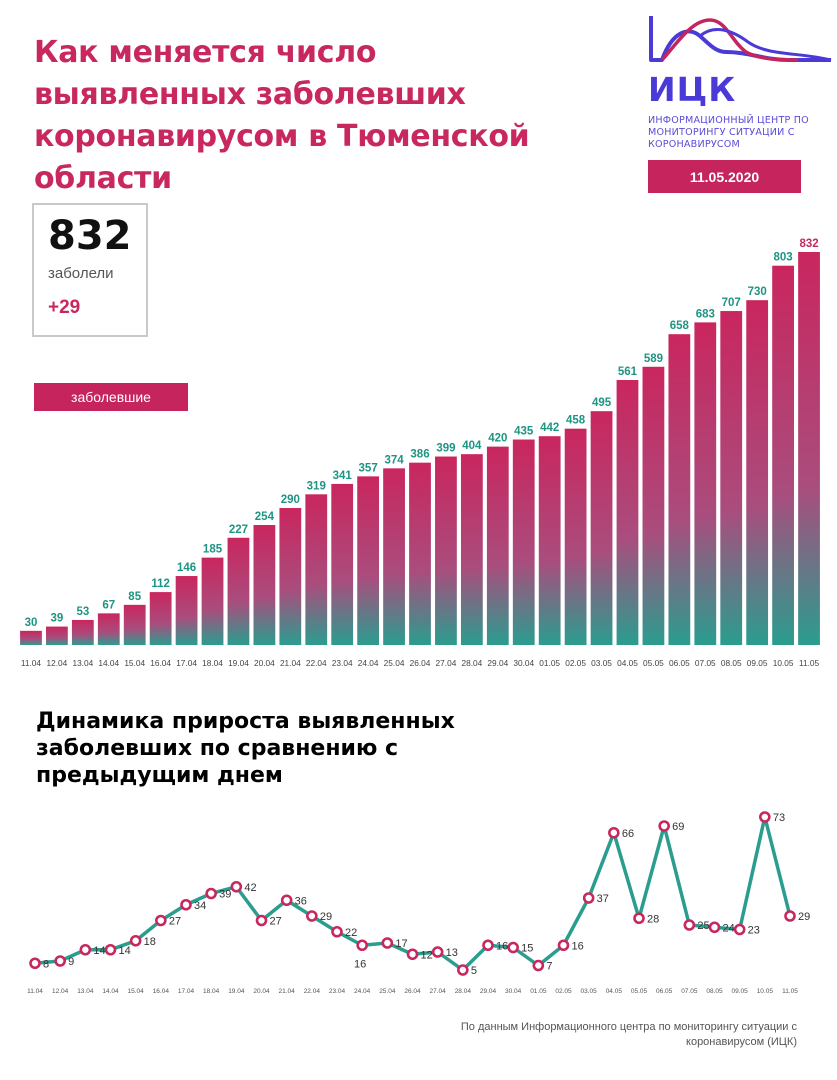 The height and width of the screenshot is (1080, 837). I want to click on bar-value-label: 319, so click(316, 486).